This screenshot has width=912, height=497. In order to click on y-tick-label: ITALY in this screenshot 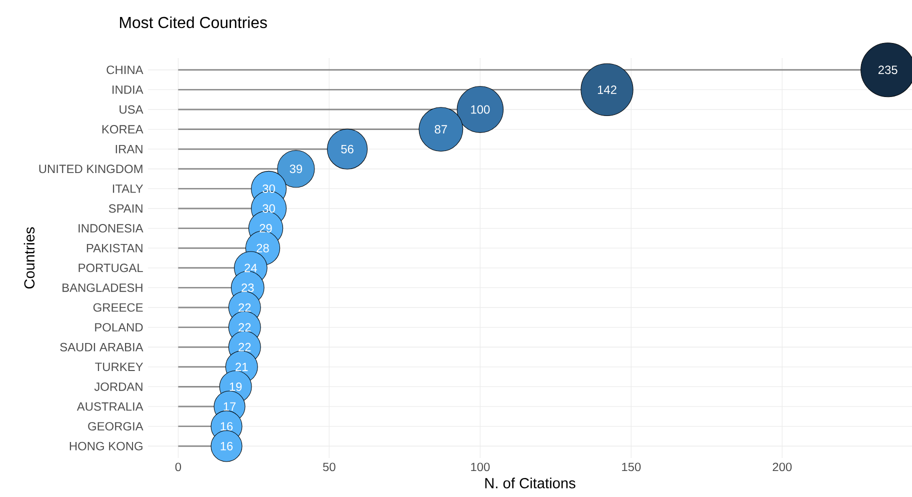, I will do `click(128, 188)`.